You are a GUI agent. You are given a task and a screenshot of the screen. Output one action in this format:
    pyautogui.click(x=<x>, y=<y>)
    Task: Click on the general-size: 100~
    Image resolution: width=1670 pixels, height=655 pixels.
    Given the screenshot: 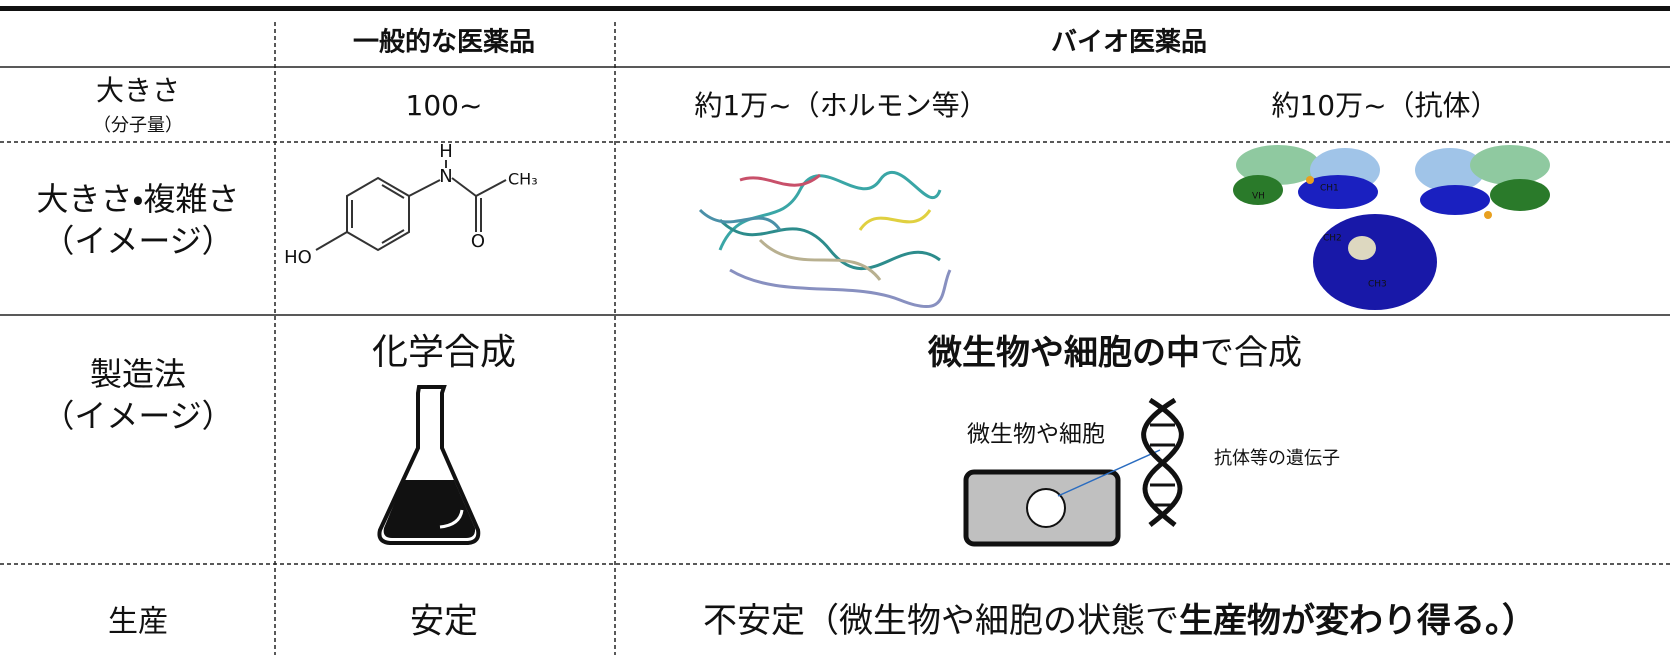 What is the action you would take?
    pyautogui.click(x=444, y=105)
    